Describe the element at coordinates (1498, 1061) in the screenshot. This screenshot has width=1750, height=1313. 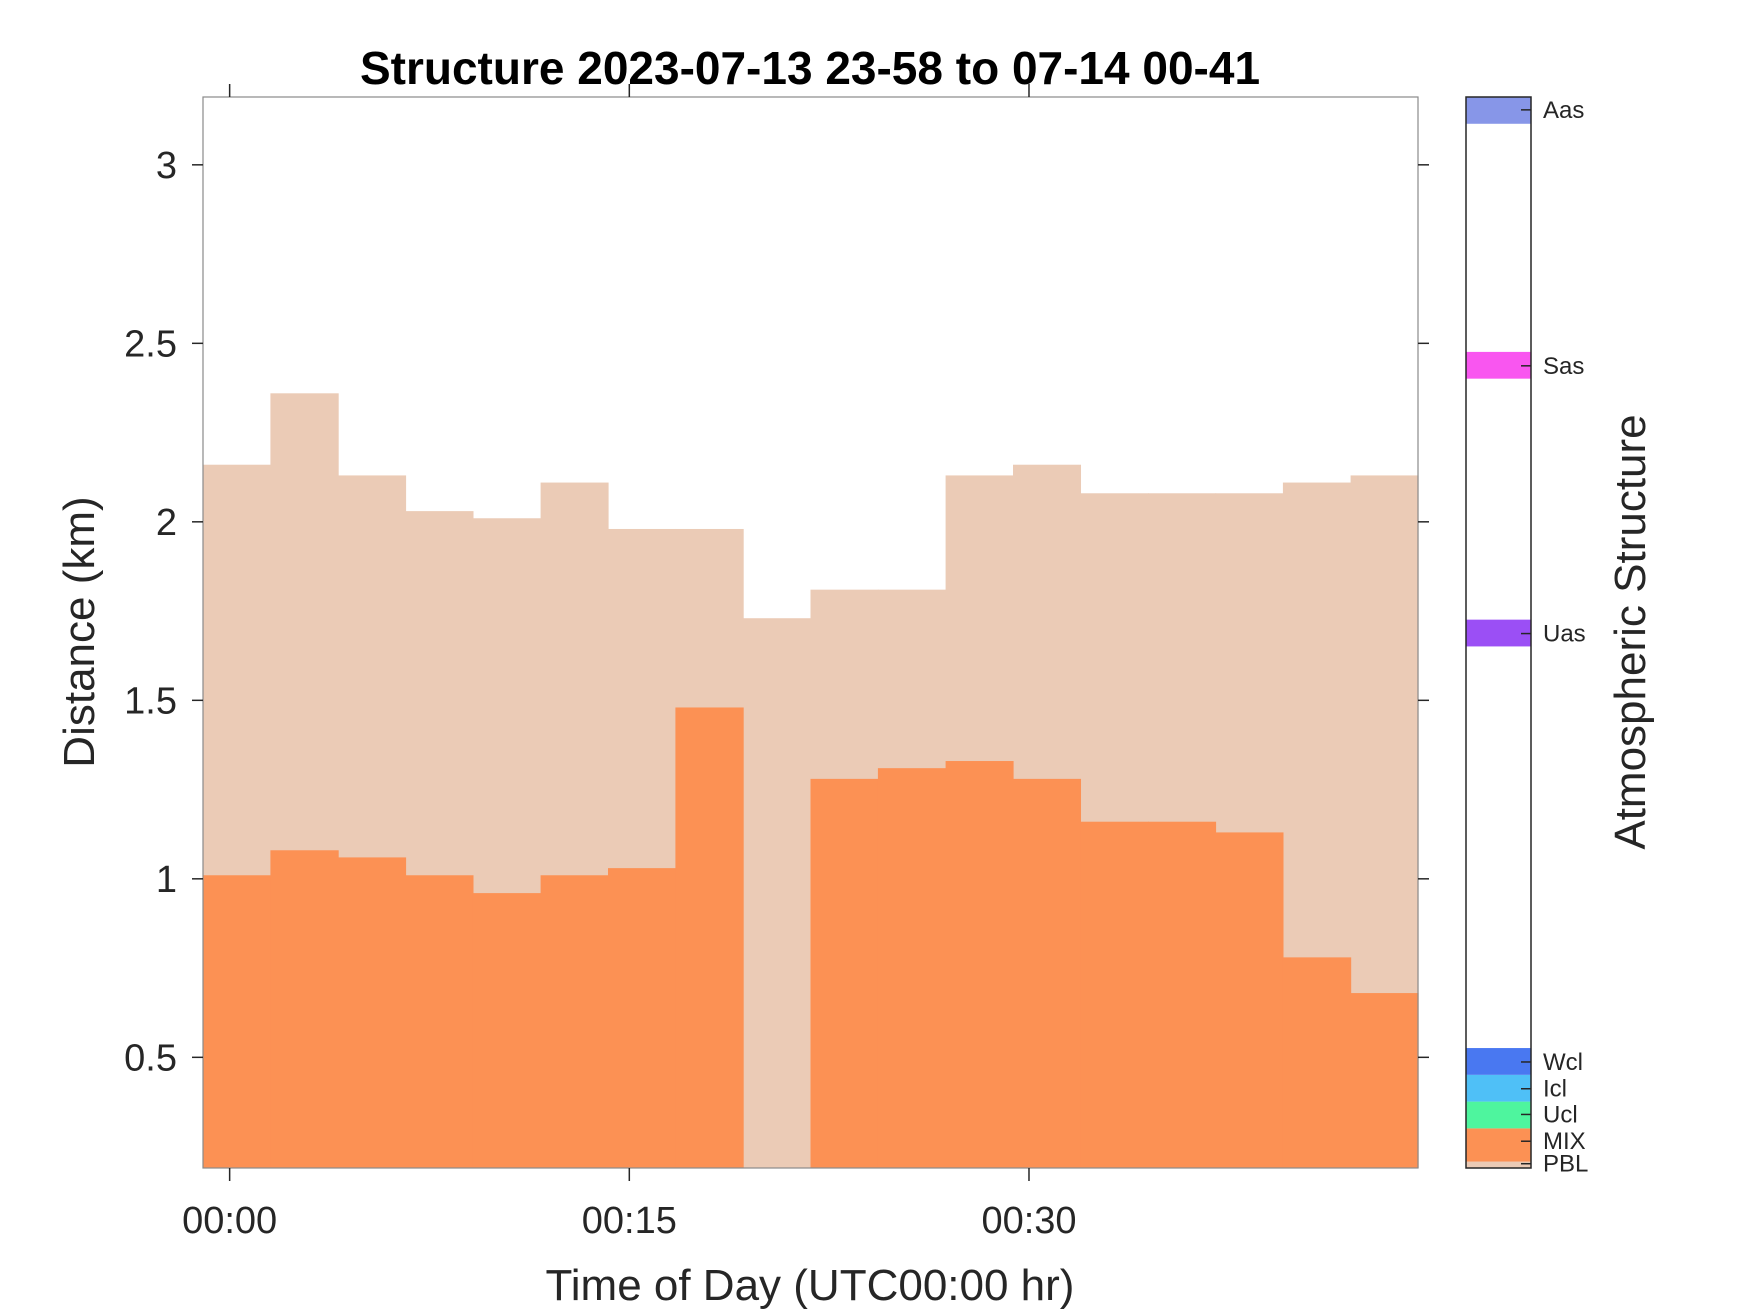
I see `colorbar-band-wcl` at that location.